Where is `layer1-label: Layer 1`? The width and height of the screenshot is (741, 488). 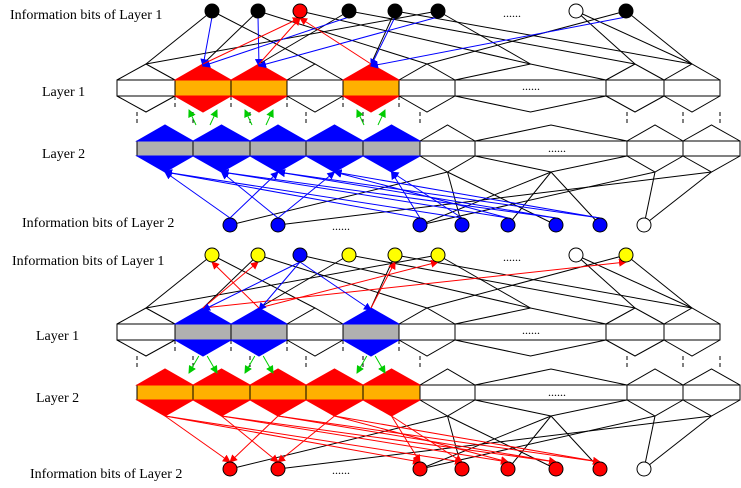
layer1-label: Layer 1 is located at coordinates (63, 92).